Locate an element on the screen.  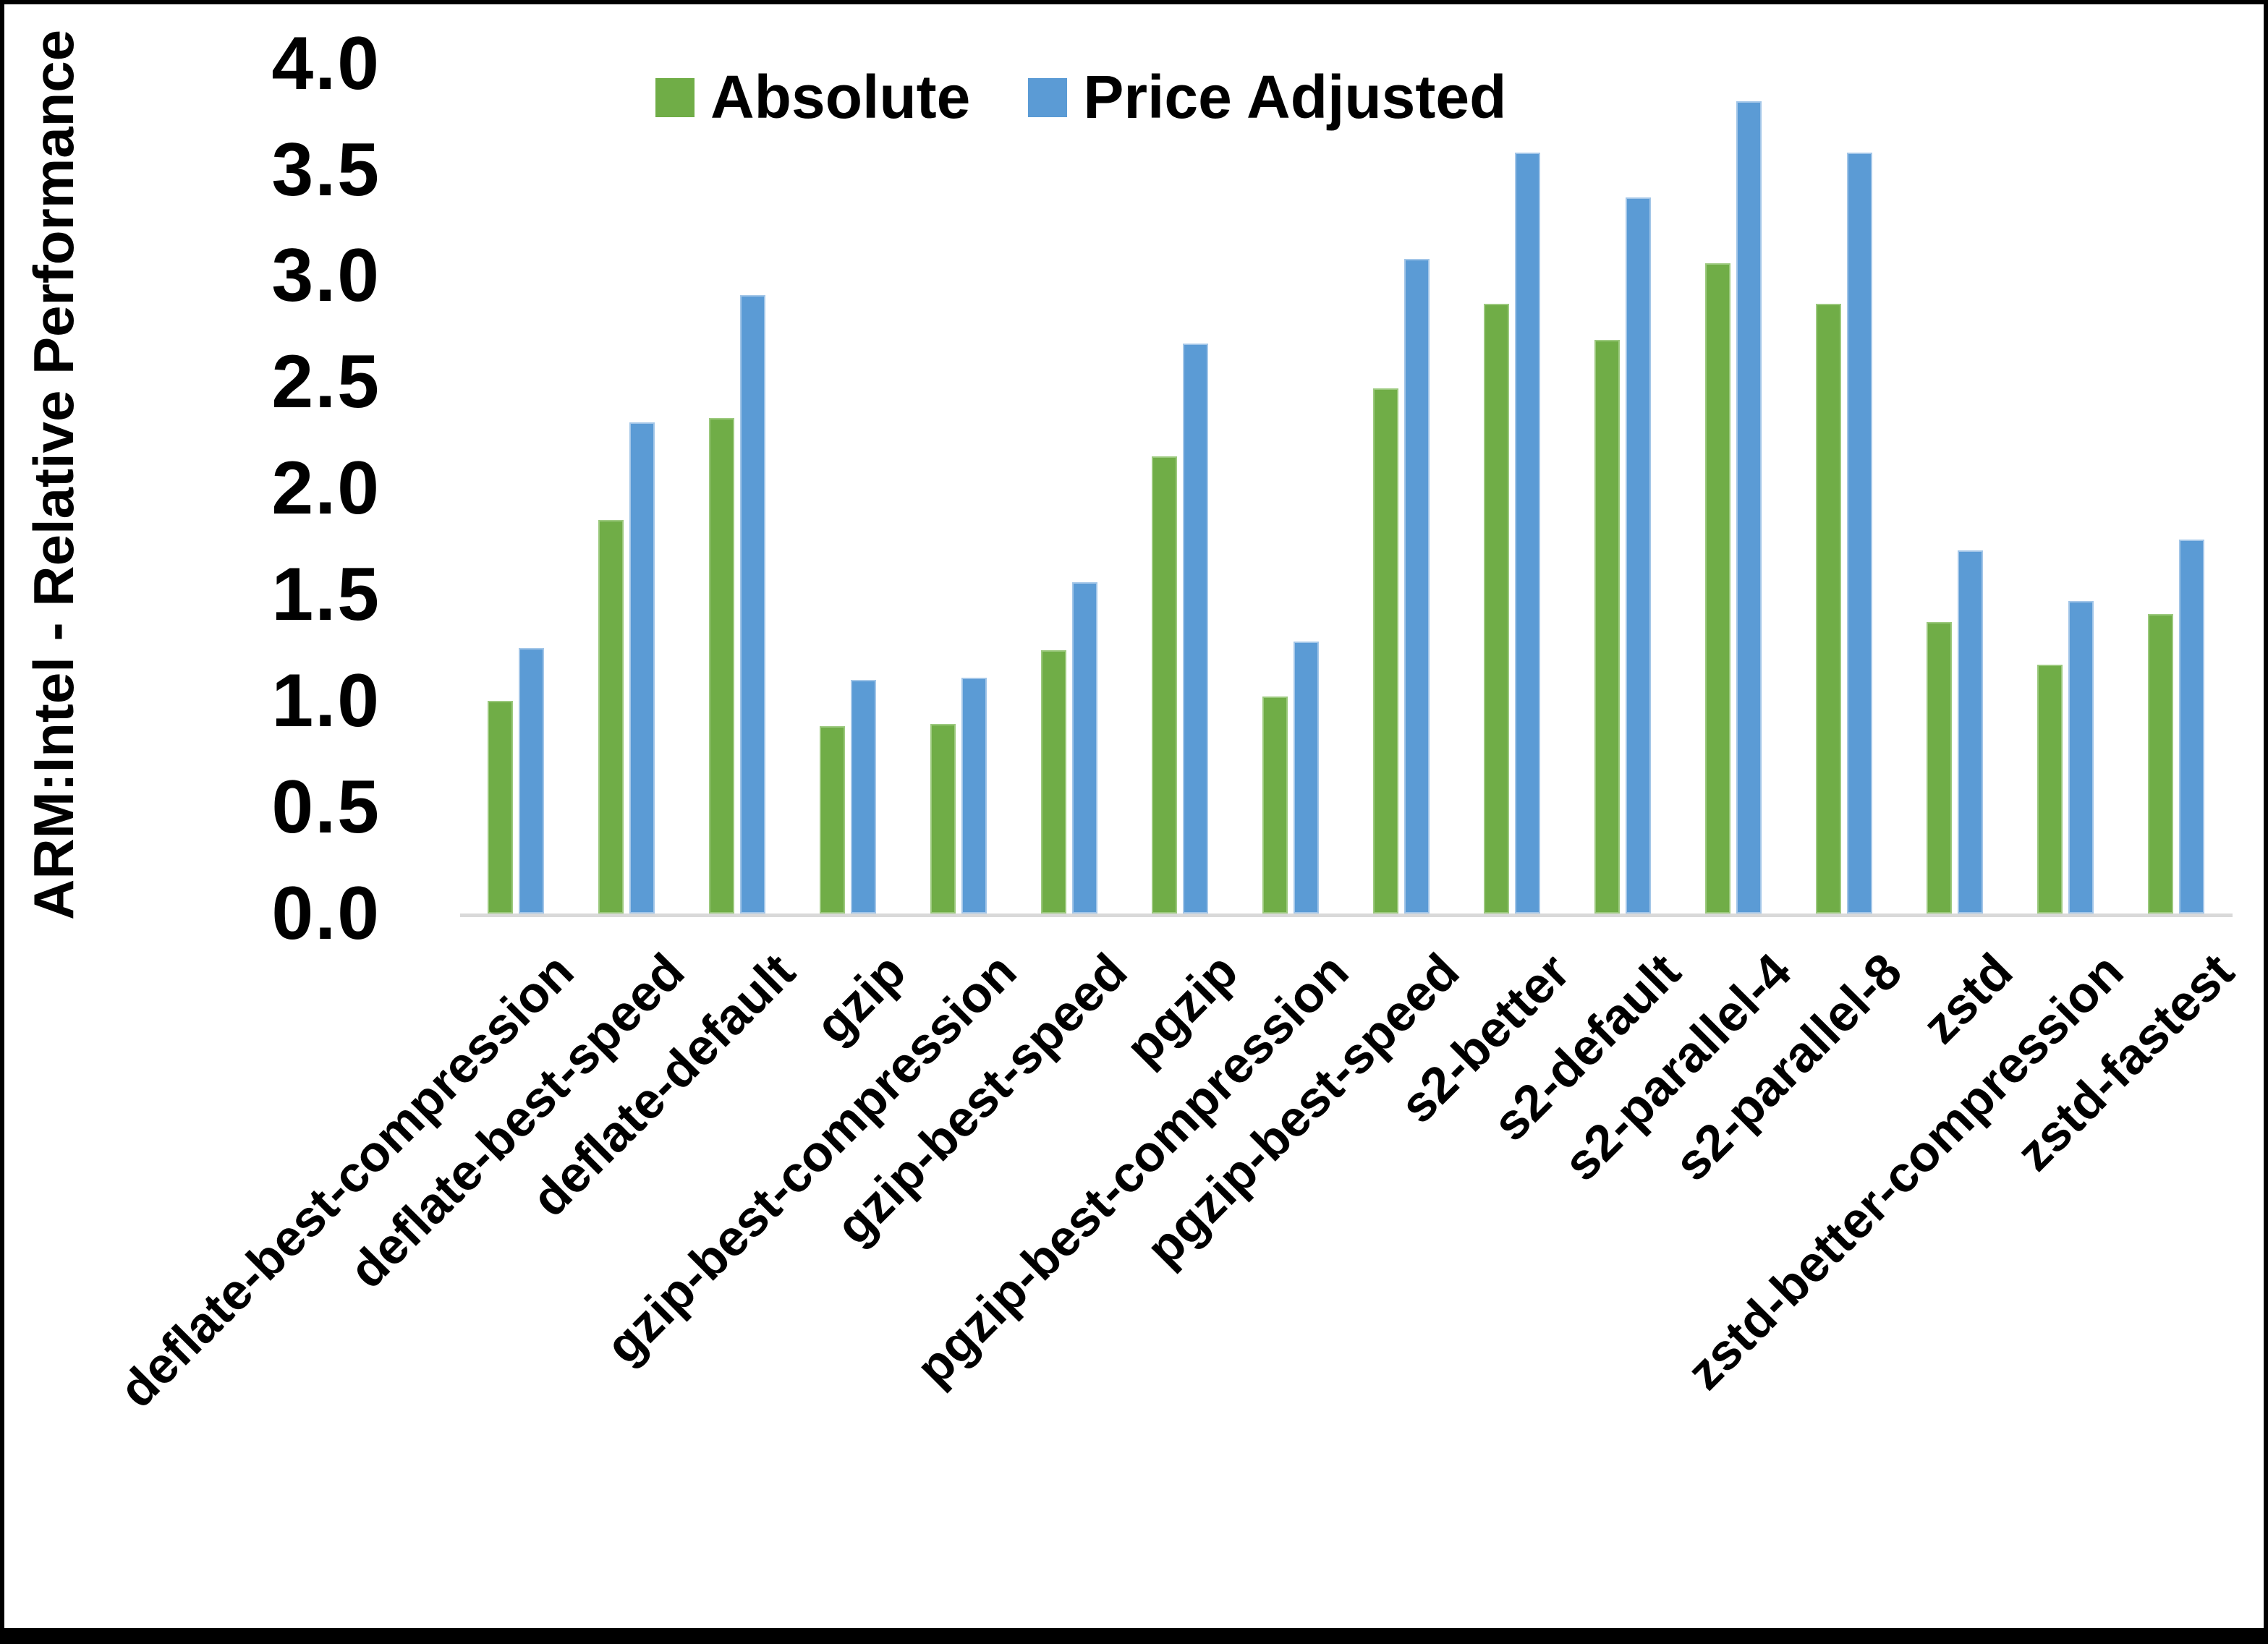
y-tick-label-4.0: 4.0 is located at coordinates (326, 63).